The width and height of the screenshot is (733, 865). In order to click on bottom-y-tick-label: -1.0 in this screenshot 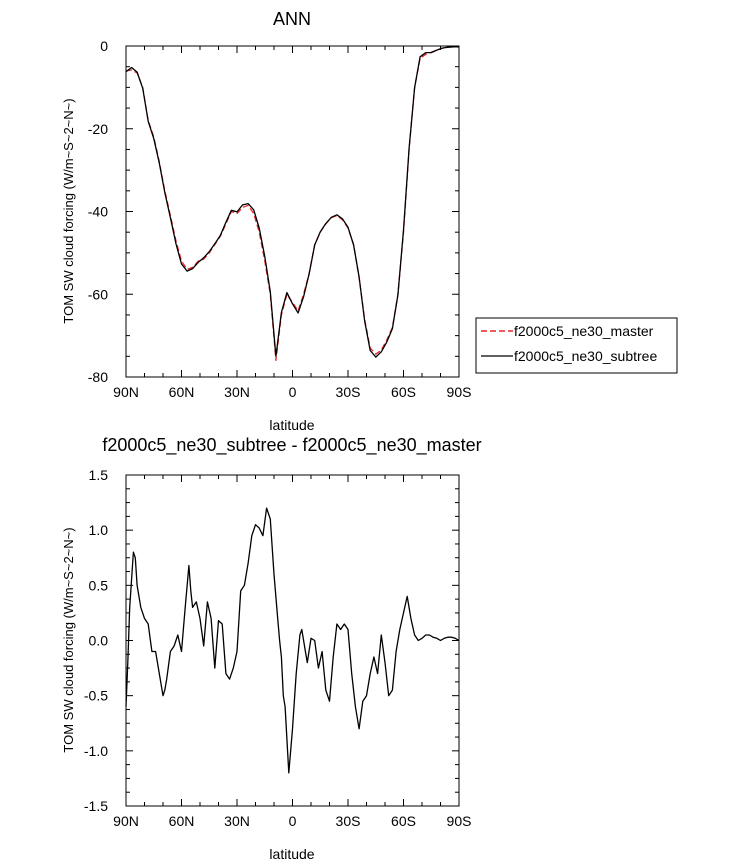, I will do `click(96, 751)`.